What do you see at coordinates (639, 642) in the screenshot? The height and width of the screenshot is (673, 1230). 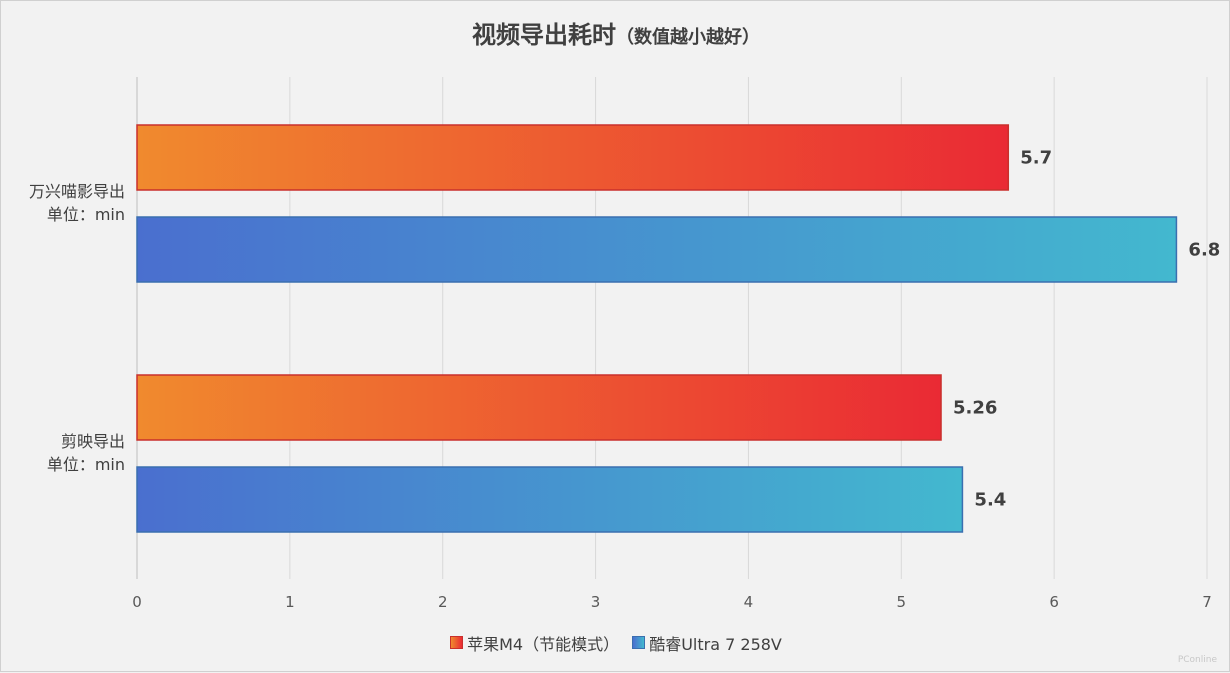 I see `legend-swatch-intel-ultra7` at bounding box center [639, 642].